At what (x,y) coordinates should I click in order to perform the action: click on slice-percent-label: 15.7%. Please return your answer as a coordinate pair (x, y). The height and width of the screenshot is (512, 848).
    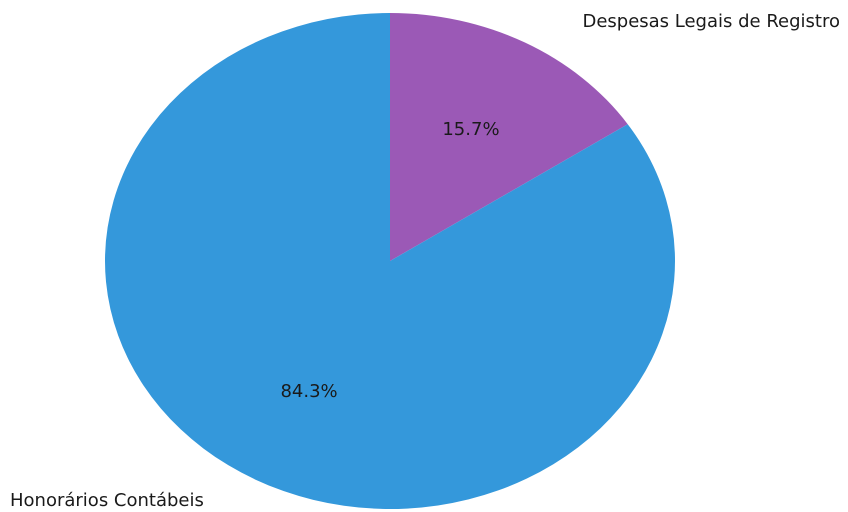
    Looking at the image, I should click on (470, 129).